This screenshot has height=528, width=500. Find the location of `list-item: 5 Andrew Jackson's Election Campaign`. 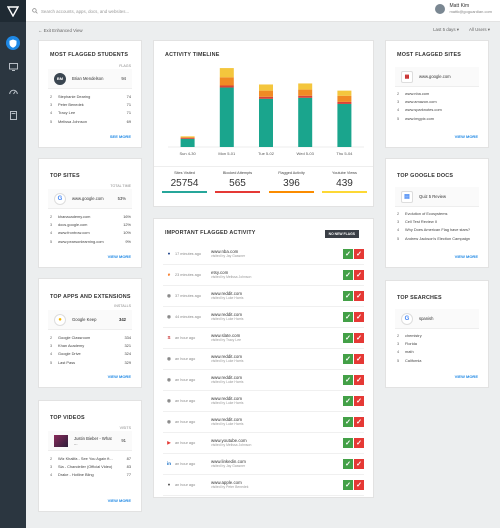

list-item: 5 Andrew Jackson's Election Campaign is located at coordinates (433, 238).